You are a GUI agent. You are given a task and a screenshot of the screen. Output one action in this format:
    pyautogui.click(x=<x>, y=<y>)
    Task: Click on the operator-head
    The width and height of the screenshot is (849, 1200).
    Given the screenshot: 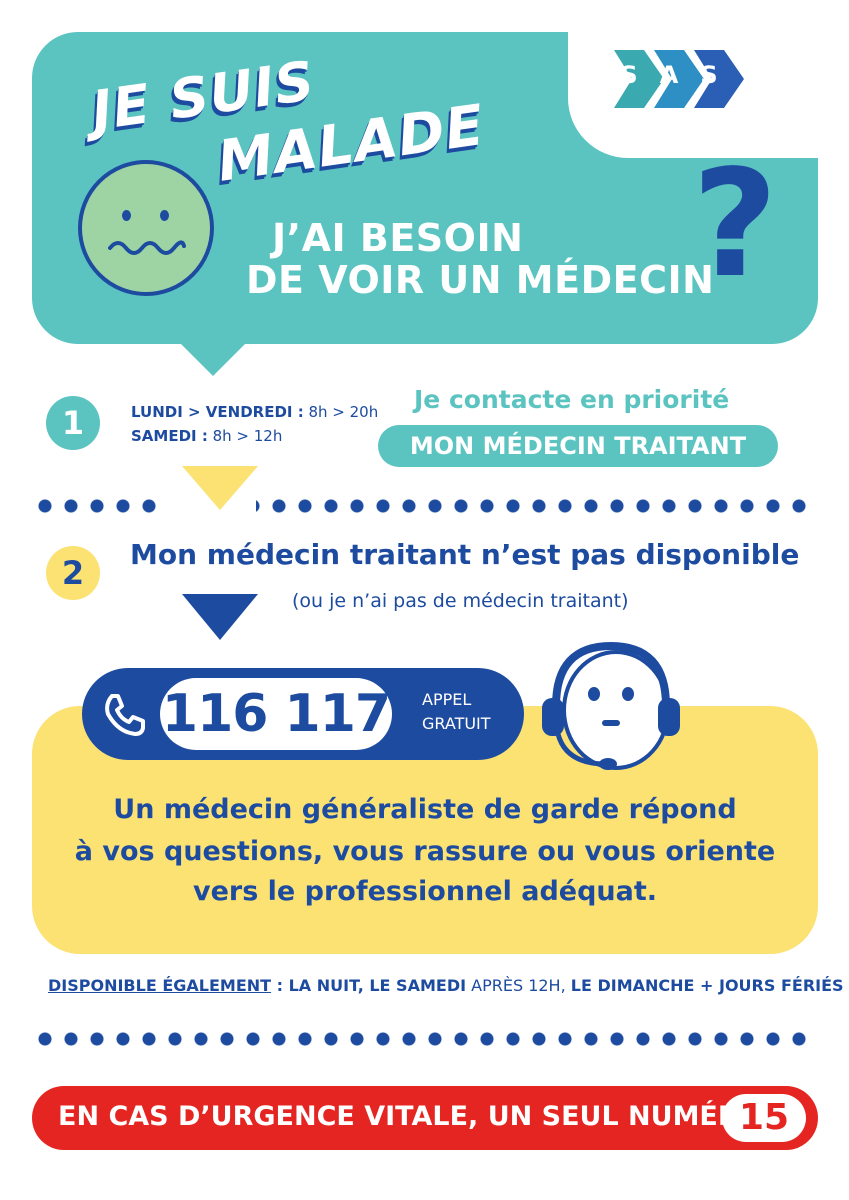 What is the action you would take?
    pyautogui.click(x=616, y=710)
    